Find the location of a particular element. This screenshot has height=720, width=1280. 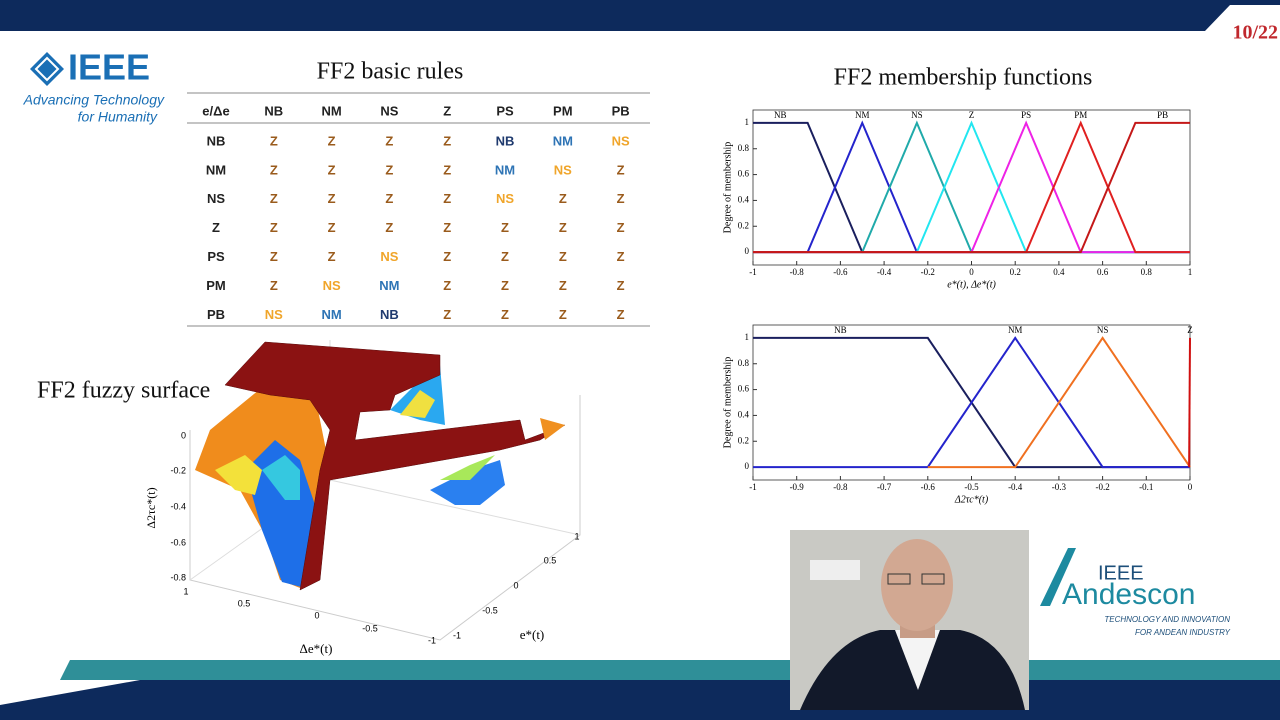

x-tick-label: -0.9 is located at coordinates (797, 487).